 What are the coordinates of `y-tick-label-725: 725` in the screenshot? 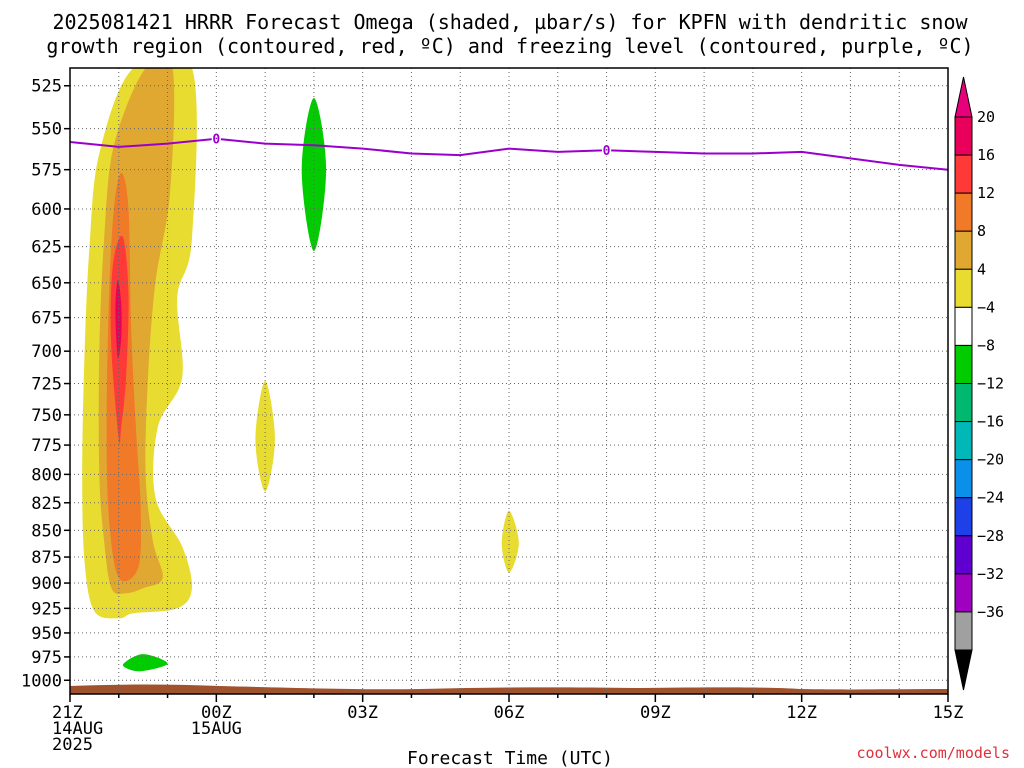 It's located at (46, 385).